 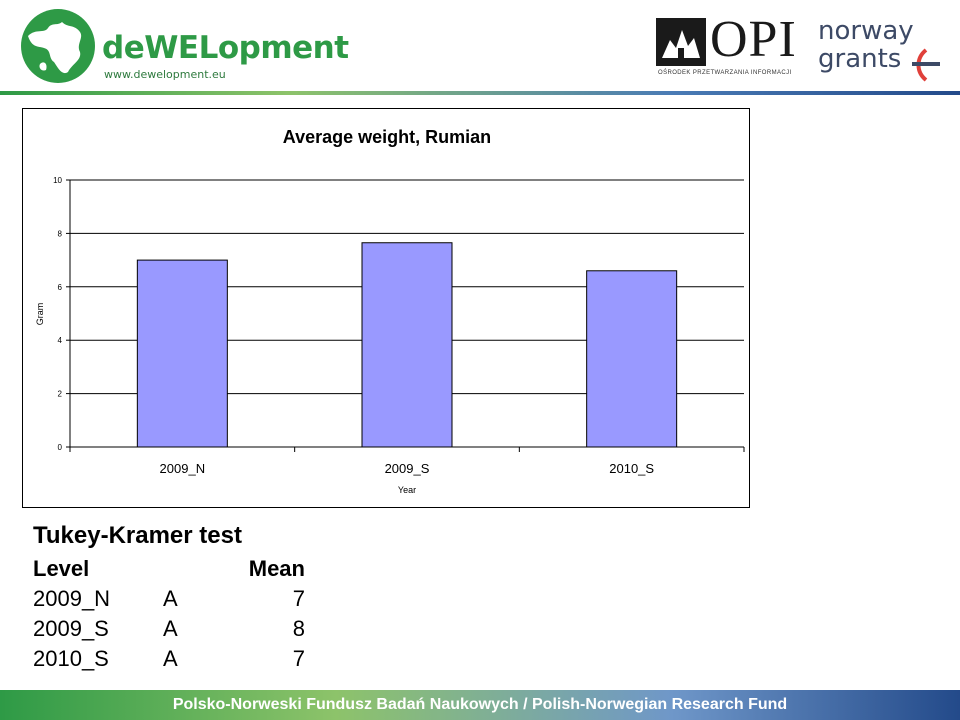 What do you see at coordinates (225, 48) in the screenshot?
I see `logo-wordmark: deWELopment` at bounding box center [225, 48].